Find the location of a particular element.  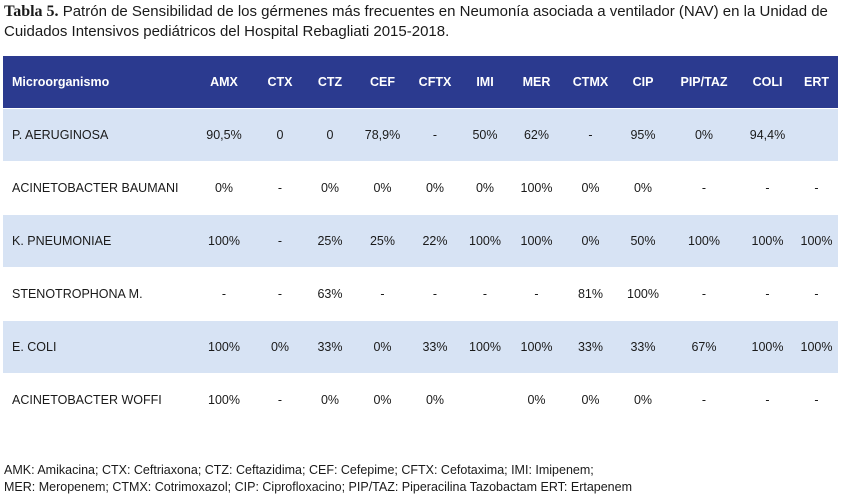

cell-ctz: 33% is located at coordinates (330, 347).